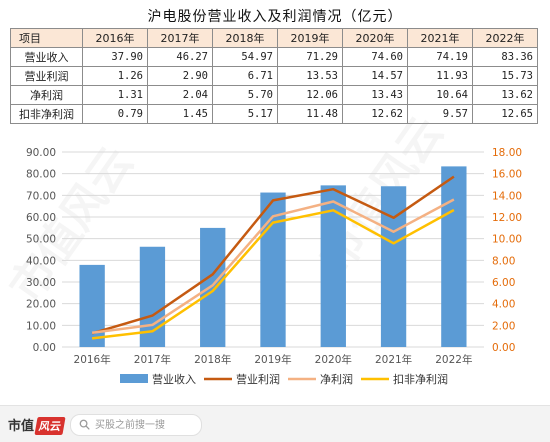  What do you see at coordinates (503, 348) in the screenshot?
I see `y-right-tick-label: 0.00` at bounding box center [503, 348].